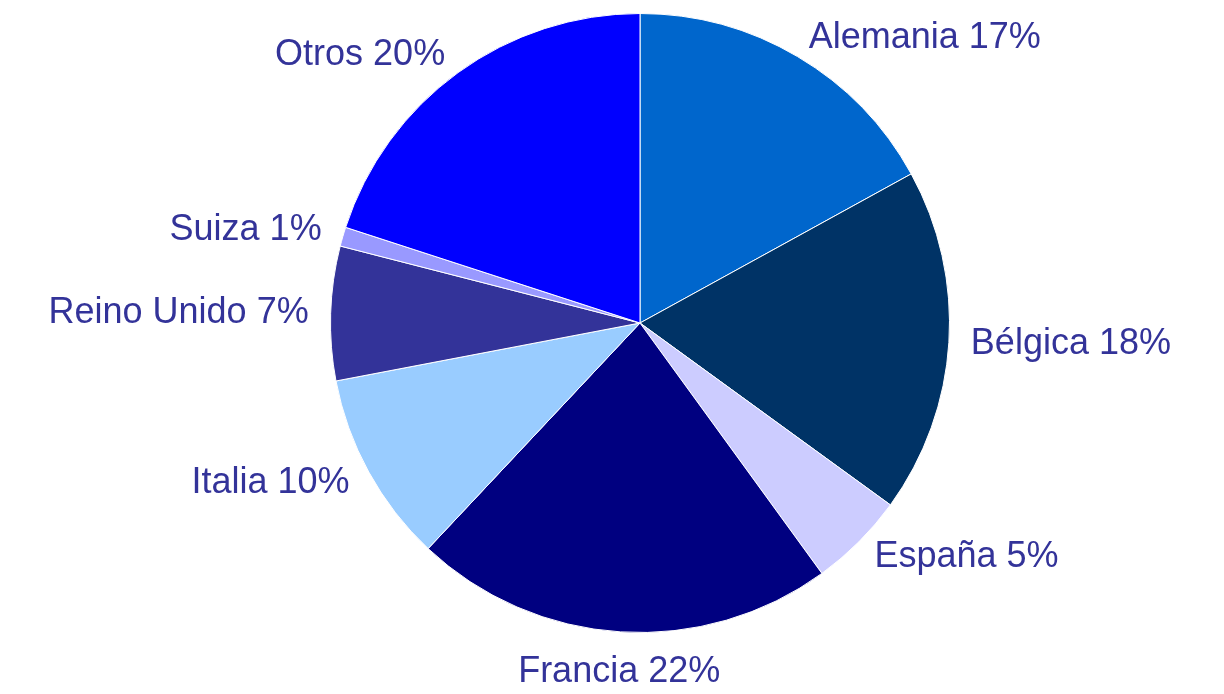 The image size is (1224, 694). What do you see at coordinates (924, 35) in the screenshot?
I see `slice-label: Alemania 17%` at bounding box center [924, 35].